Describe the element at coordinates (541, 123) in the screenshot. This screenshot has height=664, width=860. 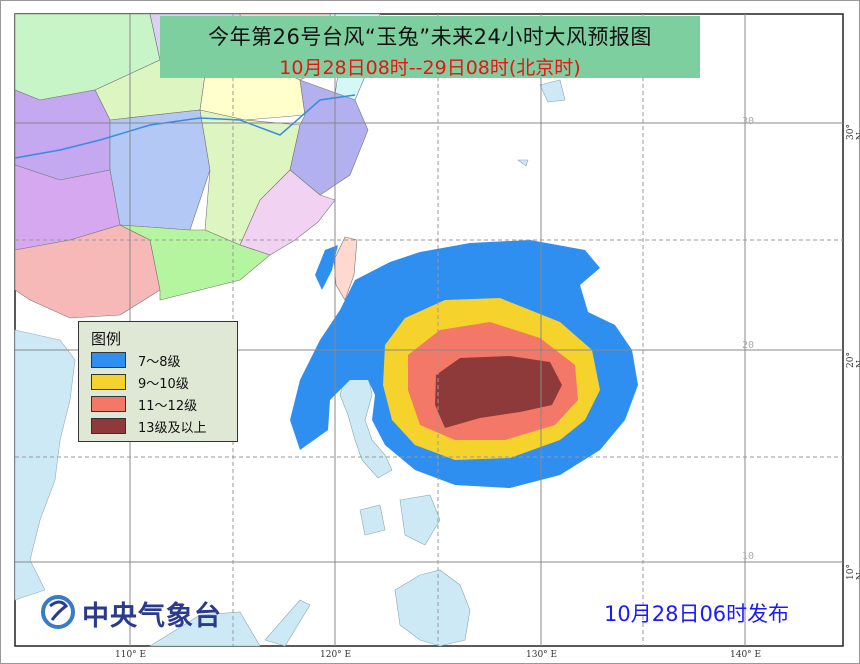
I see `japan-islands` at that location.